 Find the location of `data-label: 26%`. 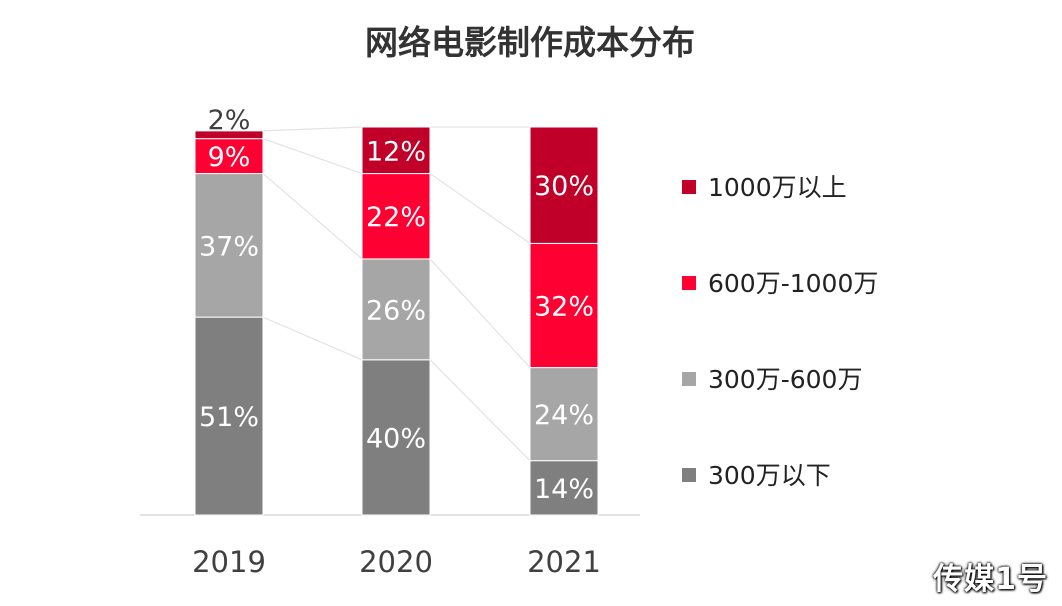

data-label: 26% is located at coordinates (396, 310).